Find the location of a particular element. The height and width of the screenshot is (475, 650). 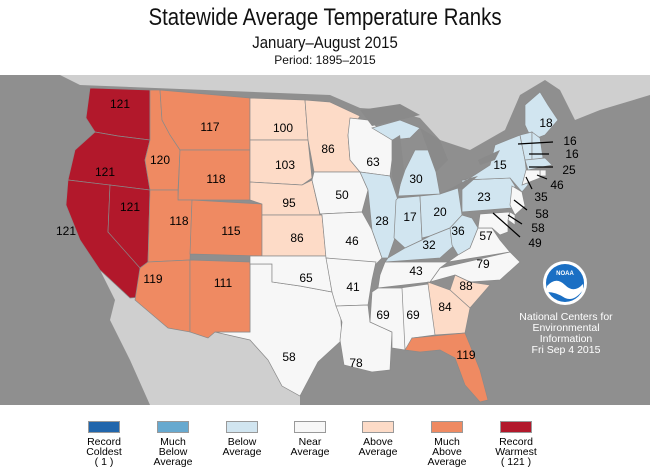

rank-label-nc: 79 is located at coordinates (483, 264).